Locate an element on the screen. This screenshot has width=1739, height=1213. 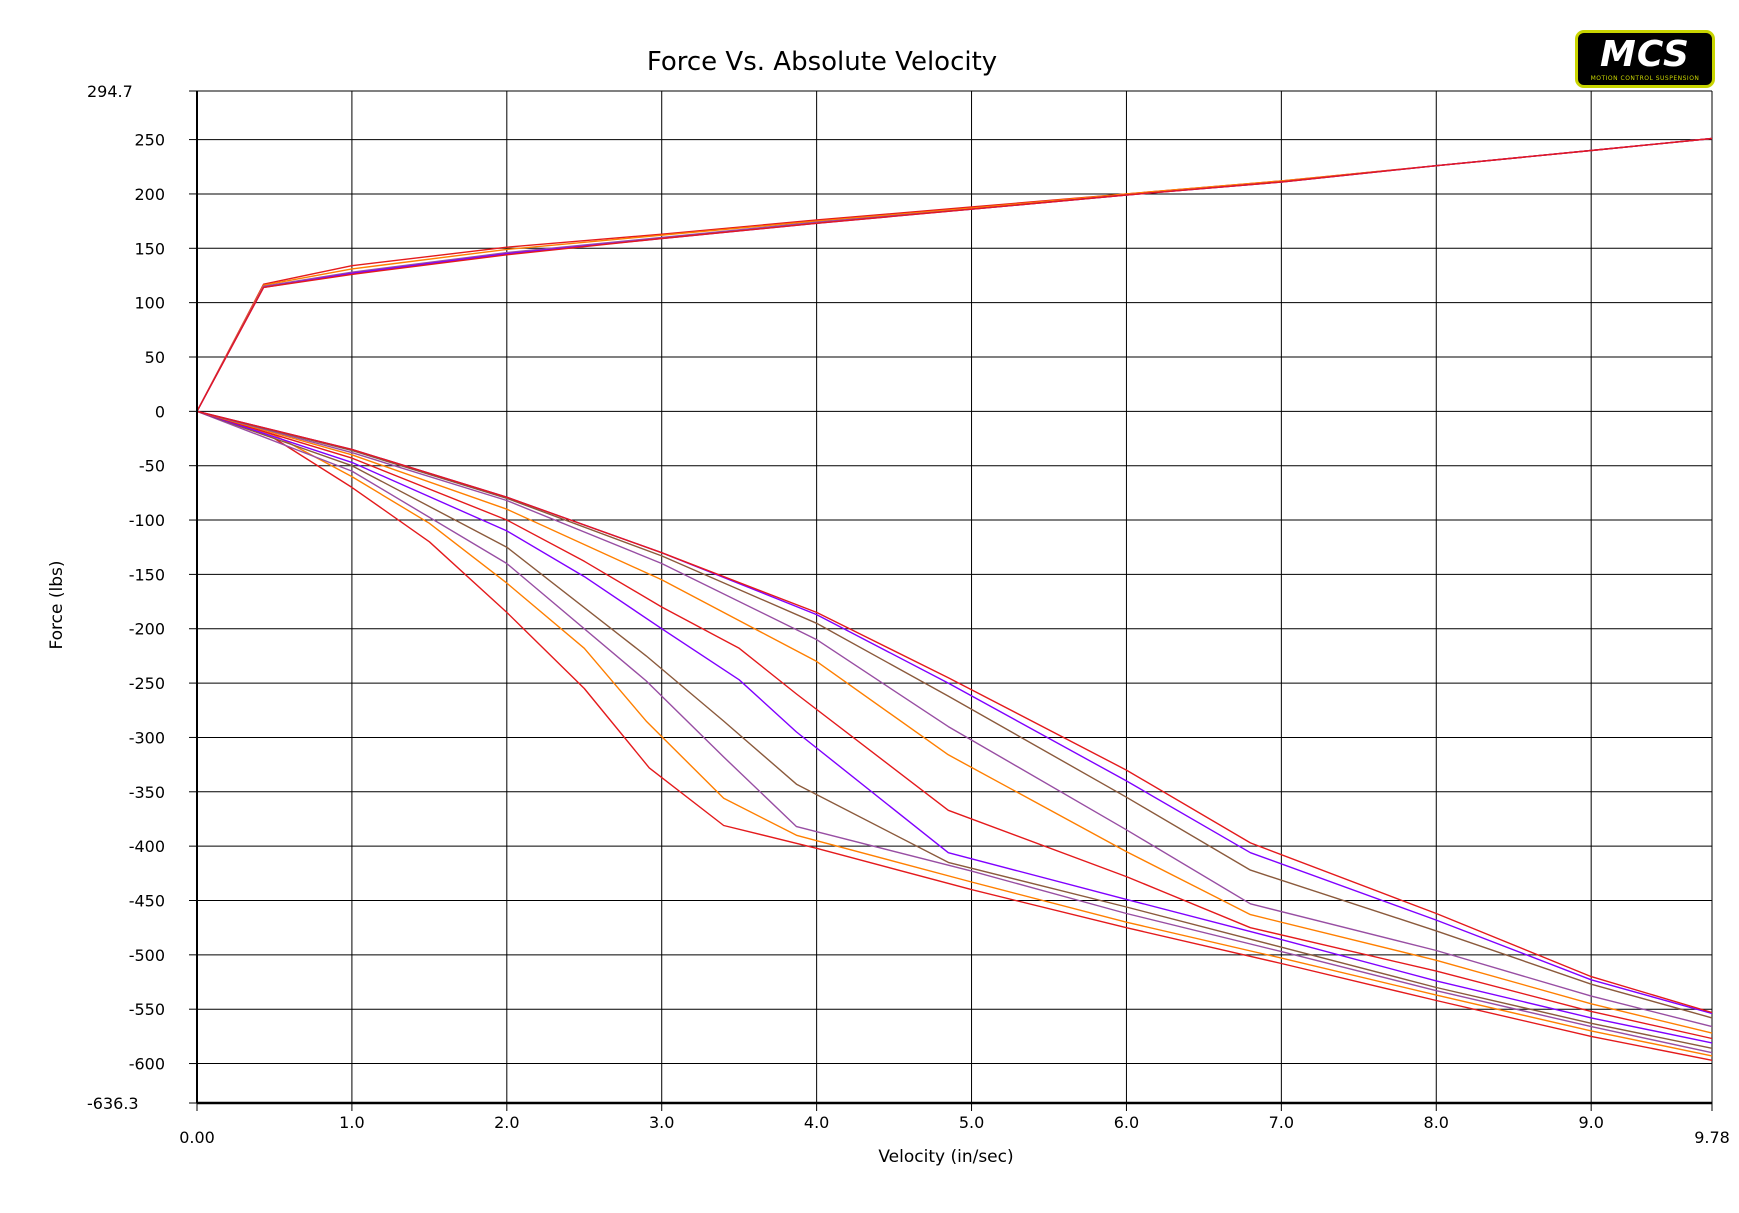
y-tick-label: -600 is located at coordinates (147, 1064).